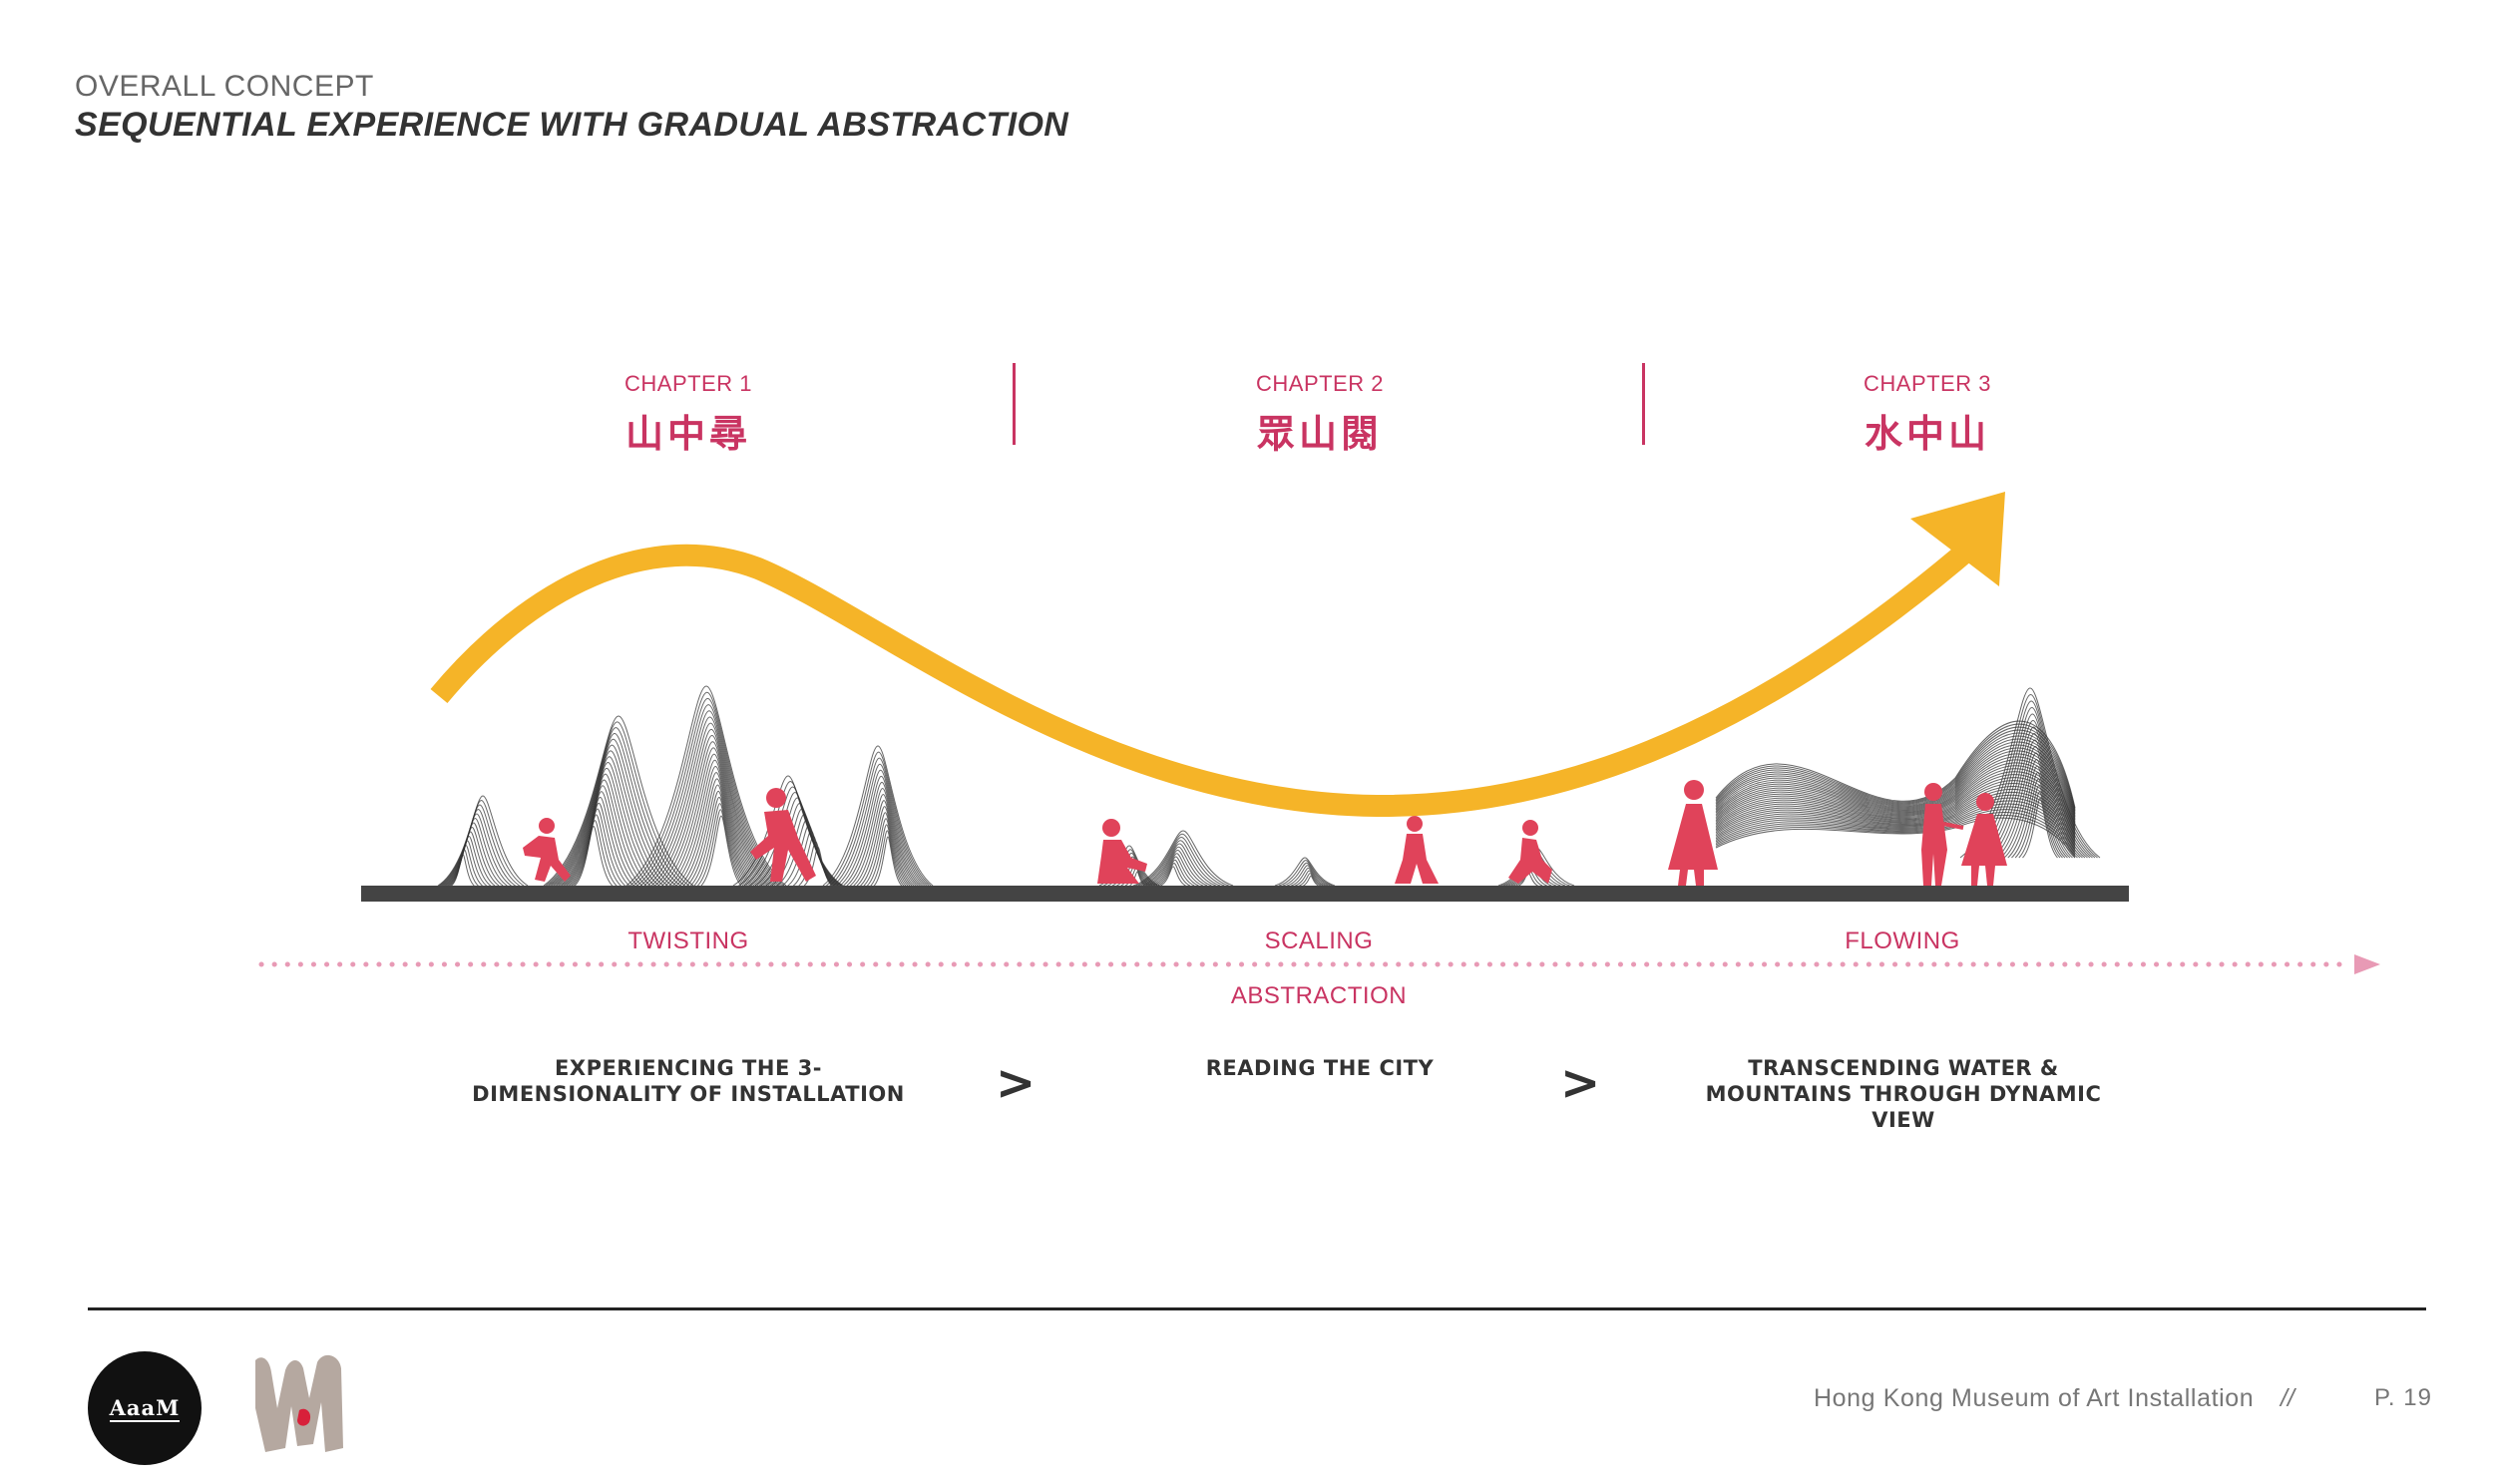 This screenshot has height=1484, width=2494. What do you see at coordinates (1320, 383) in the screenshot?
I see `chapter-2-label: CHAPTER 2` at bounding box center [1320, 383].